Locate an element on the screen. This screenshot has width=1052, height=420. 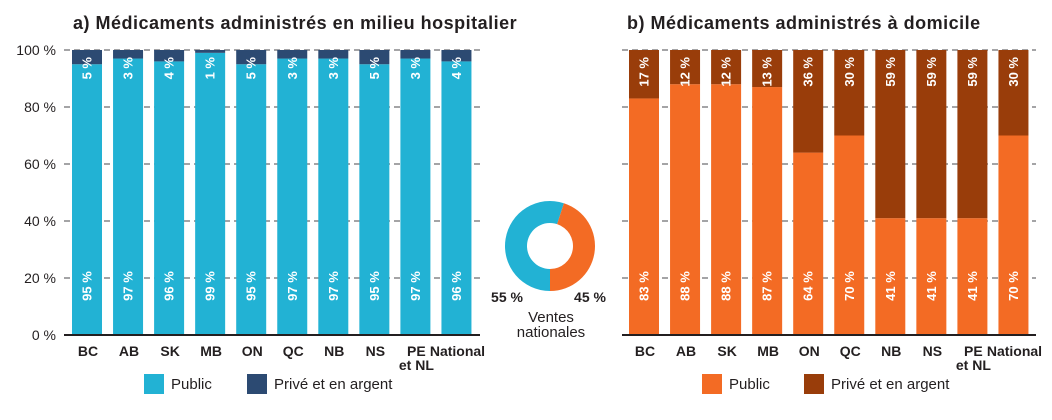
value-label-public: 88 % is located at coordinates (685, 286).